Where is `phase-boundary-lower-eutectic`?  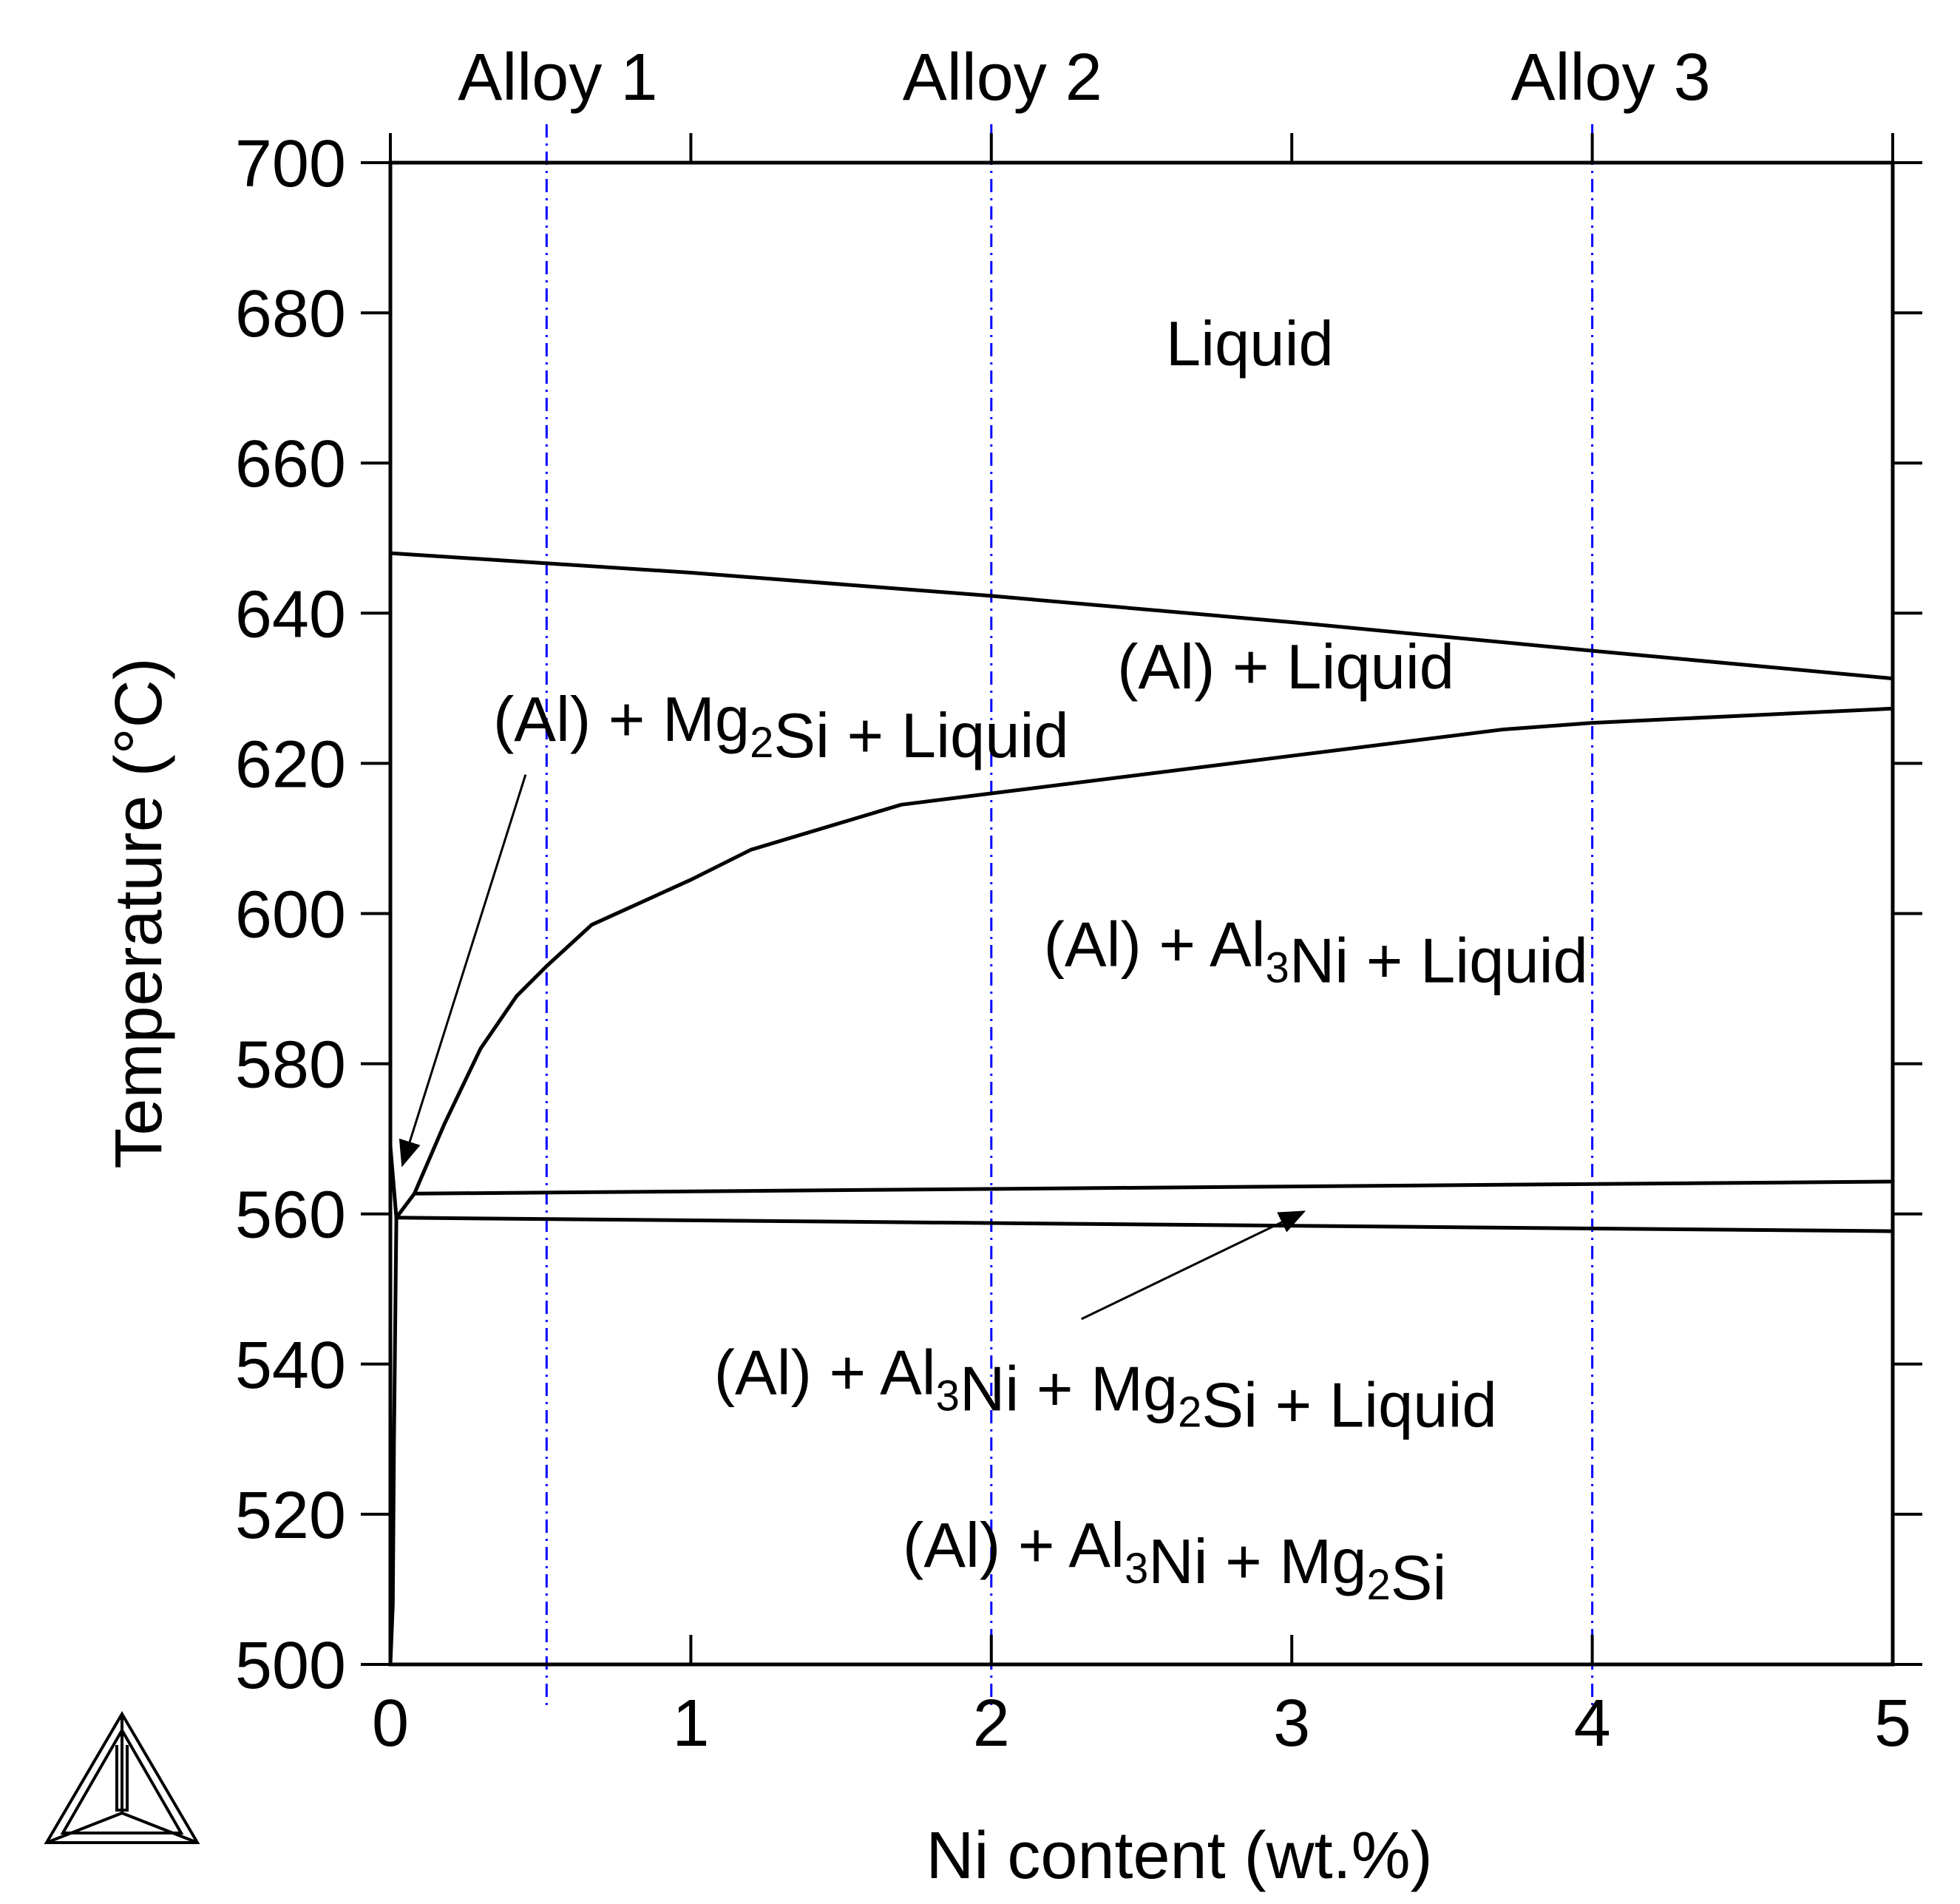
phase-boundary-lower-eutectic is located at coordinates (1144, 1224).